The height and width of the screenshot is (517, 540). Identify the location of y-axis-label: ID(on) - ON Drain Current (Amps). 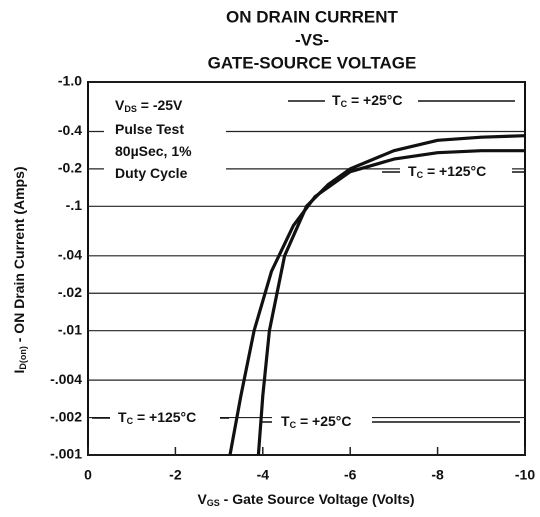
(20, 269).